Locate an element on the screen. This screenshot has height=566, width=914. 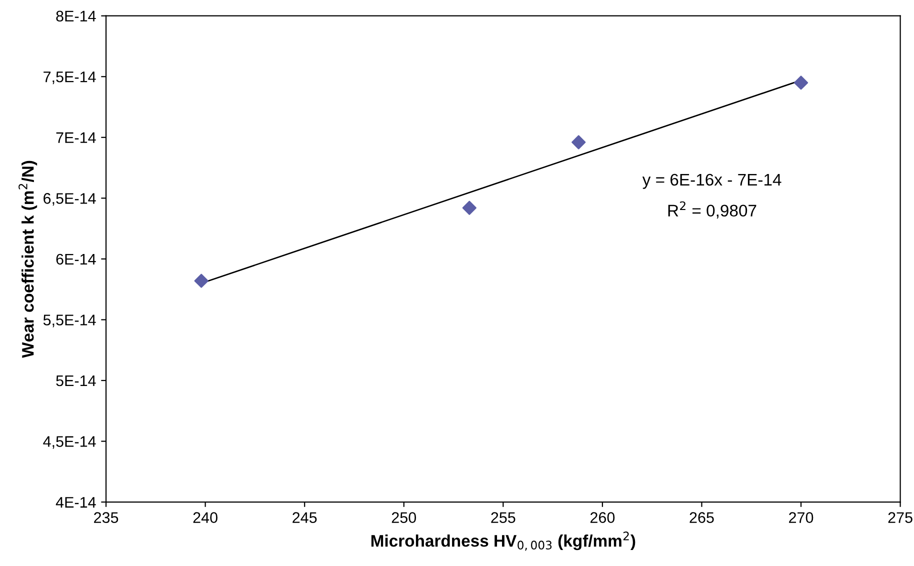
x-tick-label: 260 is located at coordinates (602, 517).